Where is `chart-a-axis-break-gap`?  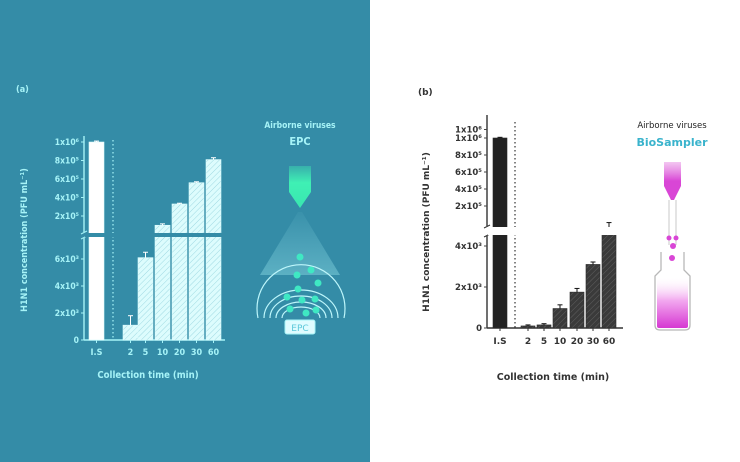 chart-a-axis-break-gap is located at coordinates (155, 235).